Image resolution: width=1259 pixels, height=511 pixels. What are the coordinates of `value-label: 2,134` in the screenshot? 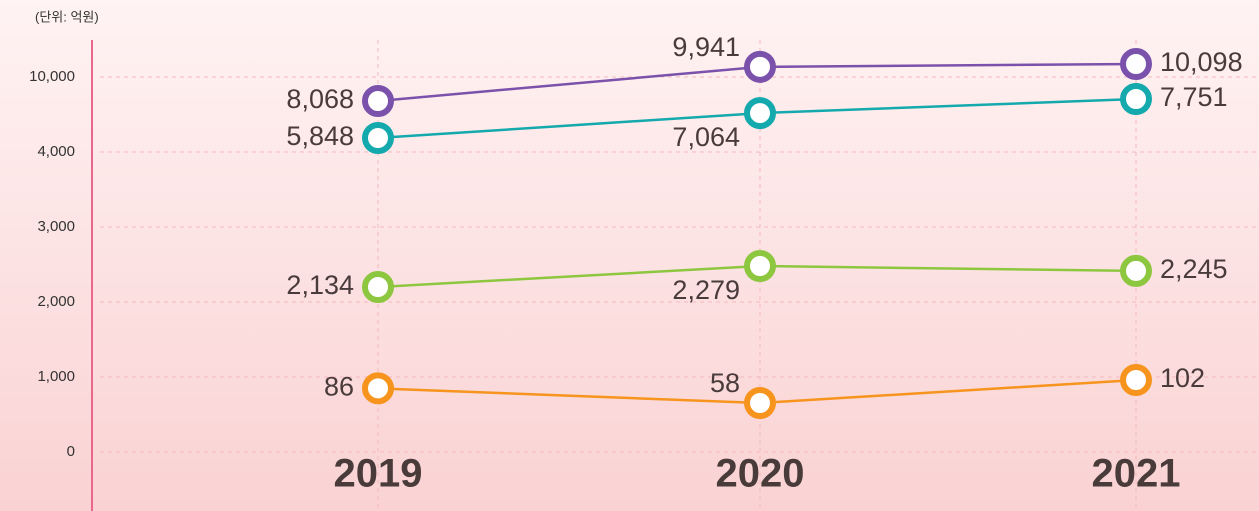 It's located at (320, 285).